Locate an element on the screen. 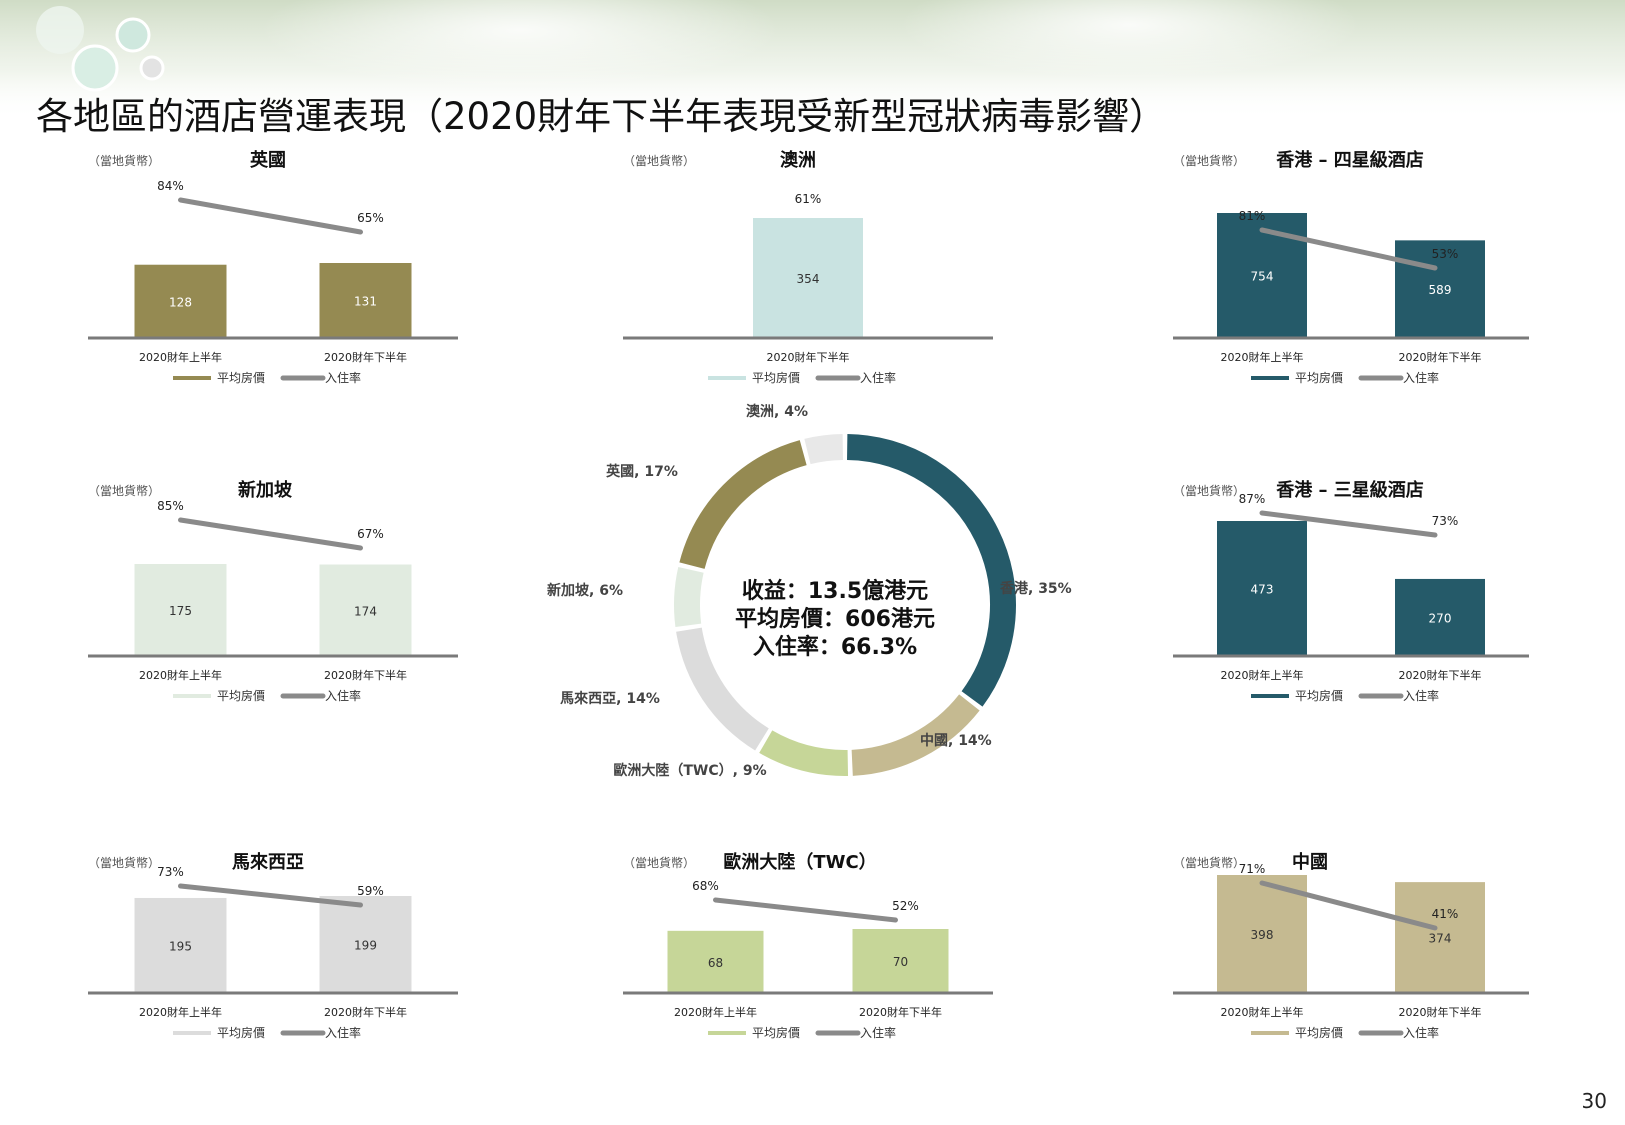 This screenshot has height=1125, width=1625. donut-slice-label: 香港, 35% is located at coordinates (1035, 588).